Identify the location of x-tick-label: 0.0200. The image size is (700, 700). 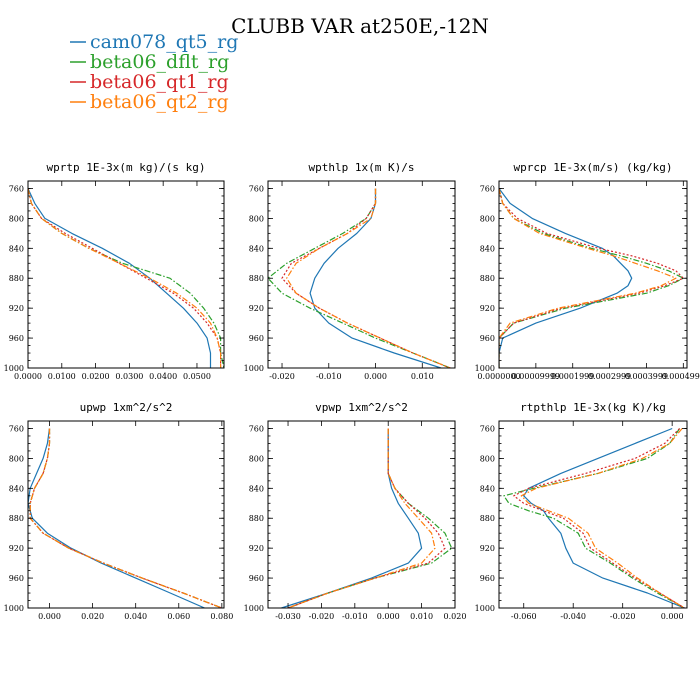
(96, 376).